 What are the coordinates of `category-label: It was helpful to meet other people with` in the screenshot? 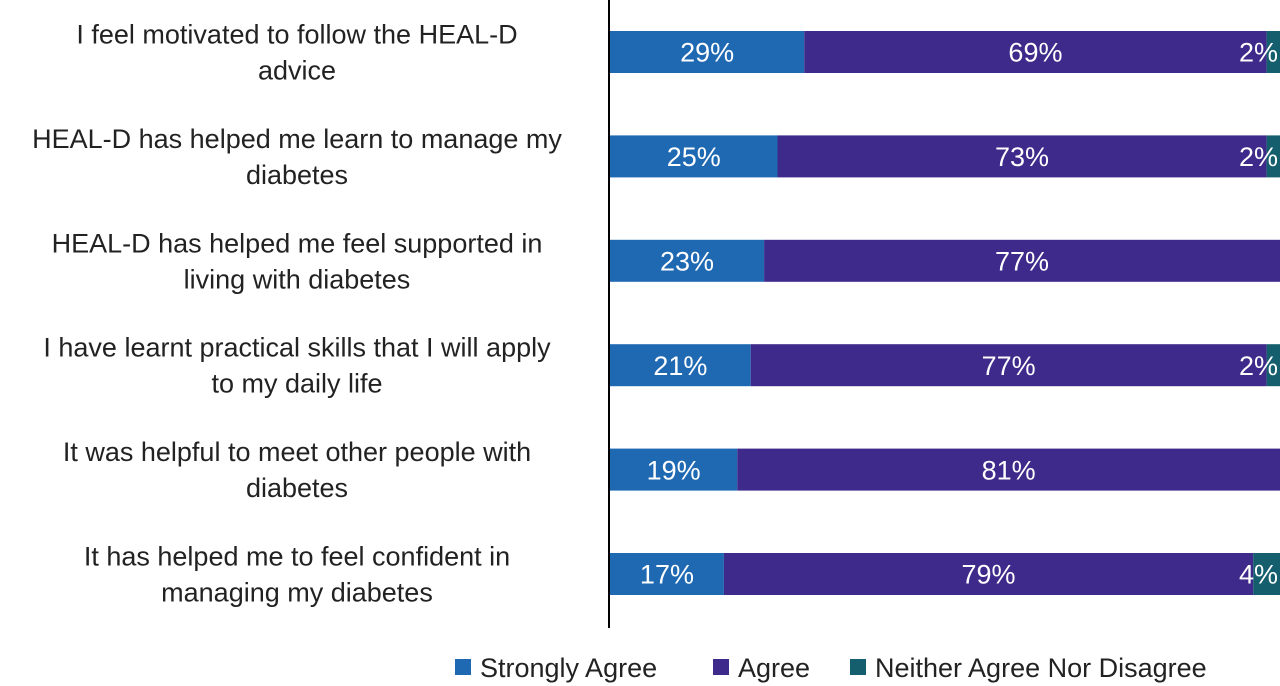 It's located at (297, 452).